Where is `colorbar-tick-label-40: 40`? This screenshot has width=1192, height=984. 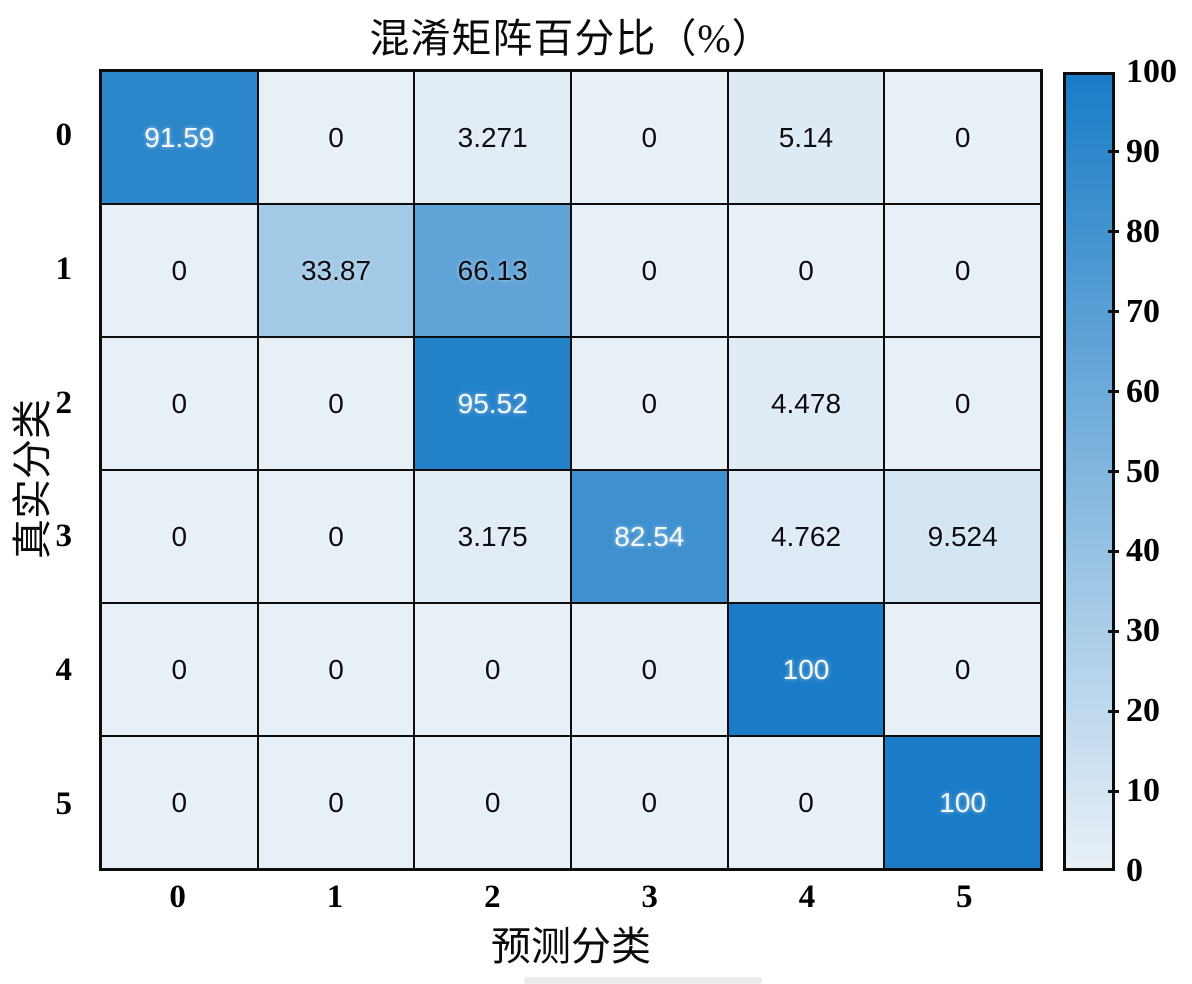
colorbar-tick-label-40: 40 is located at coordinates (1143, 551).